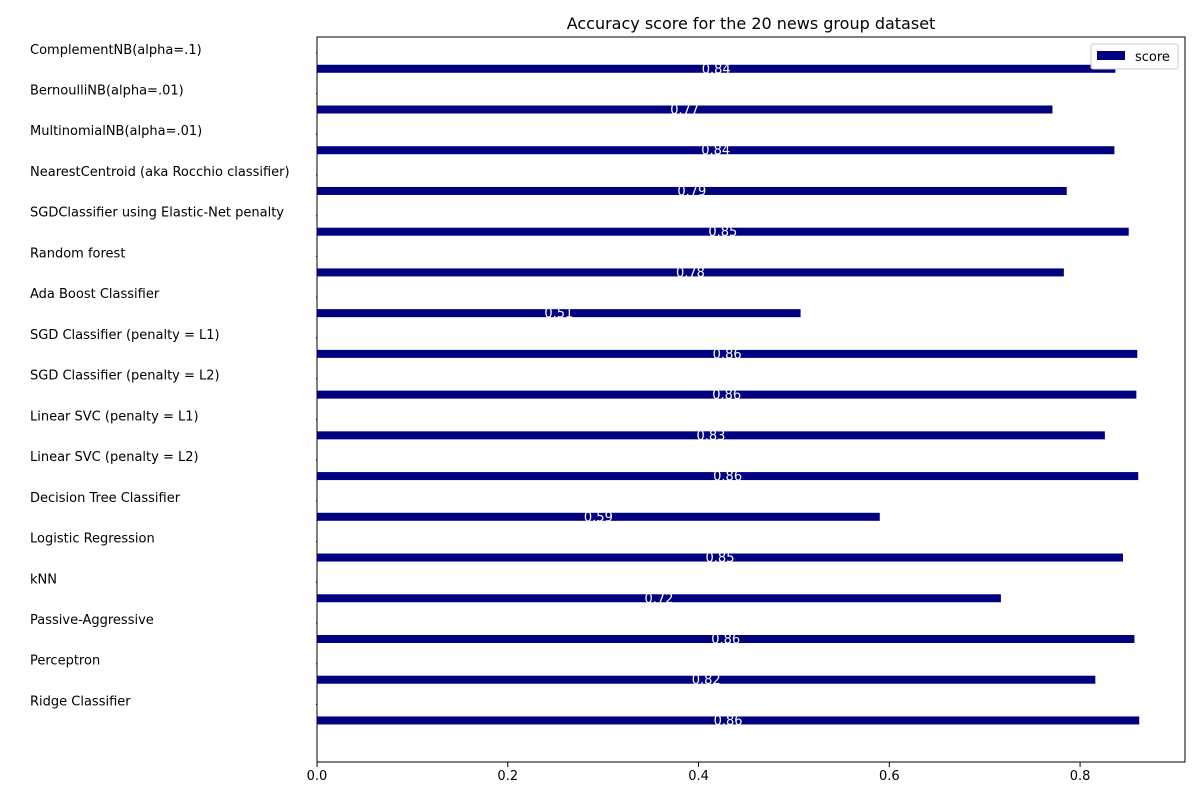 The height and width of the screenshot is (800, 1200). Describe the element at coordinates (1111, 55) in the screenshot. I see `legend-swatch` at that location.